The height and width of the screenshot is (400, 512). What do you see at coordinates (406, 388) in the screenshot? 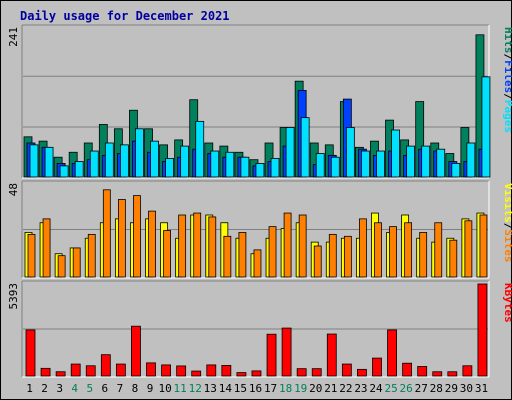
I see `x-tick-label: 26` at bounding box center [406, 388].